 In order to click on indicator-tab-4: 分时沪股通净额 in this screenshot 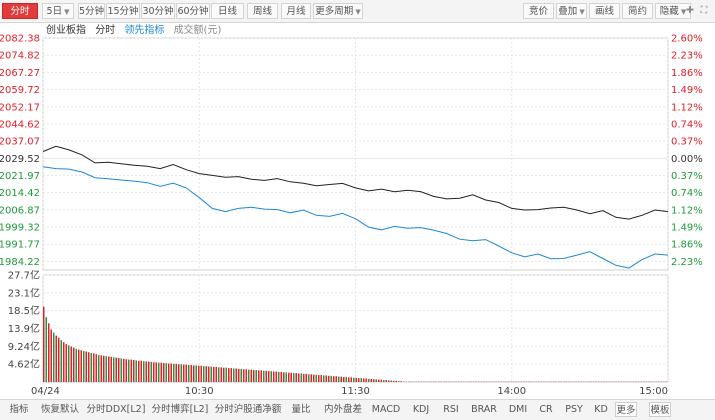, I will do `click(248, 409)`.